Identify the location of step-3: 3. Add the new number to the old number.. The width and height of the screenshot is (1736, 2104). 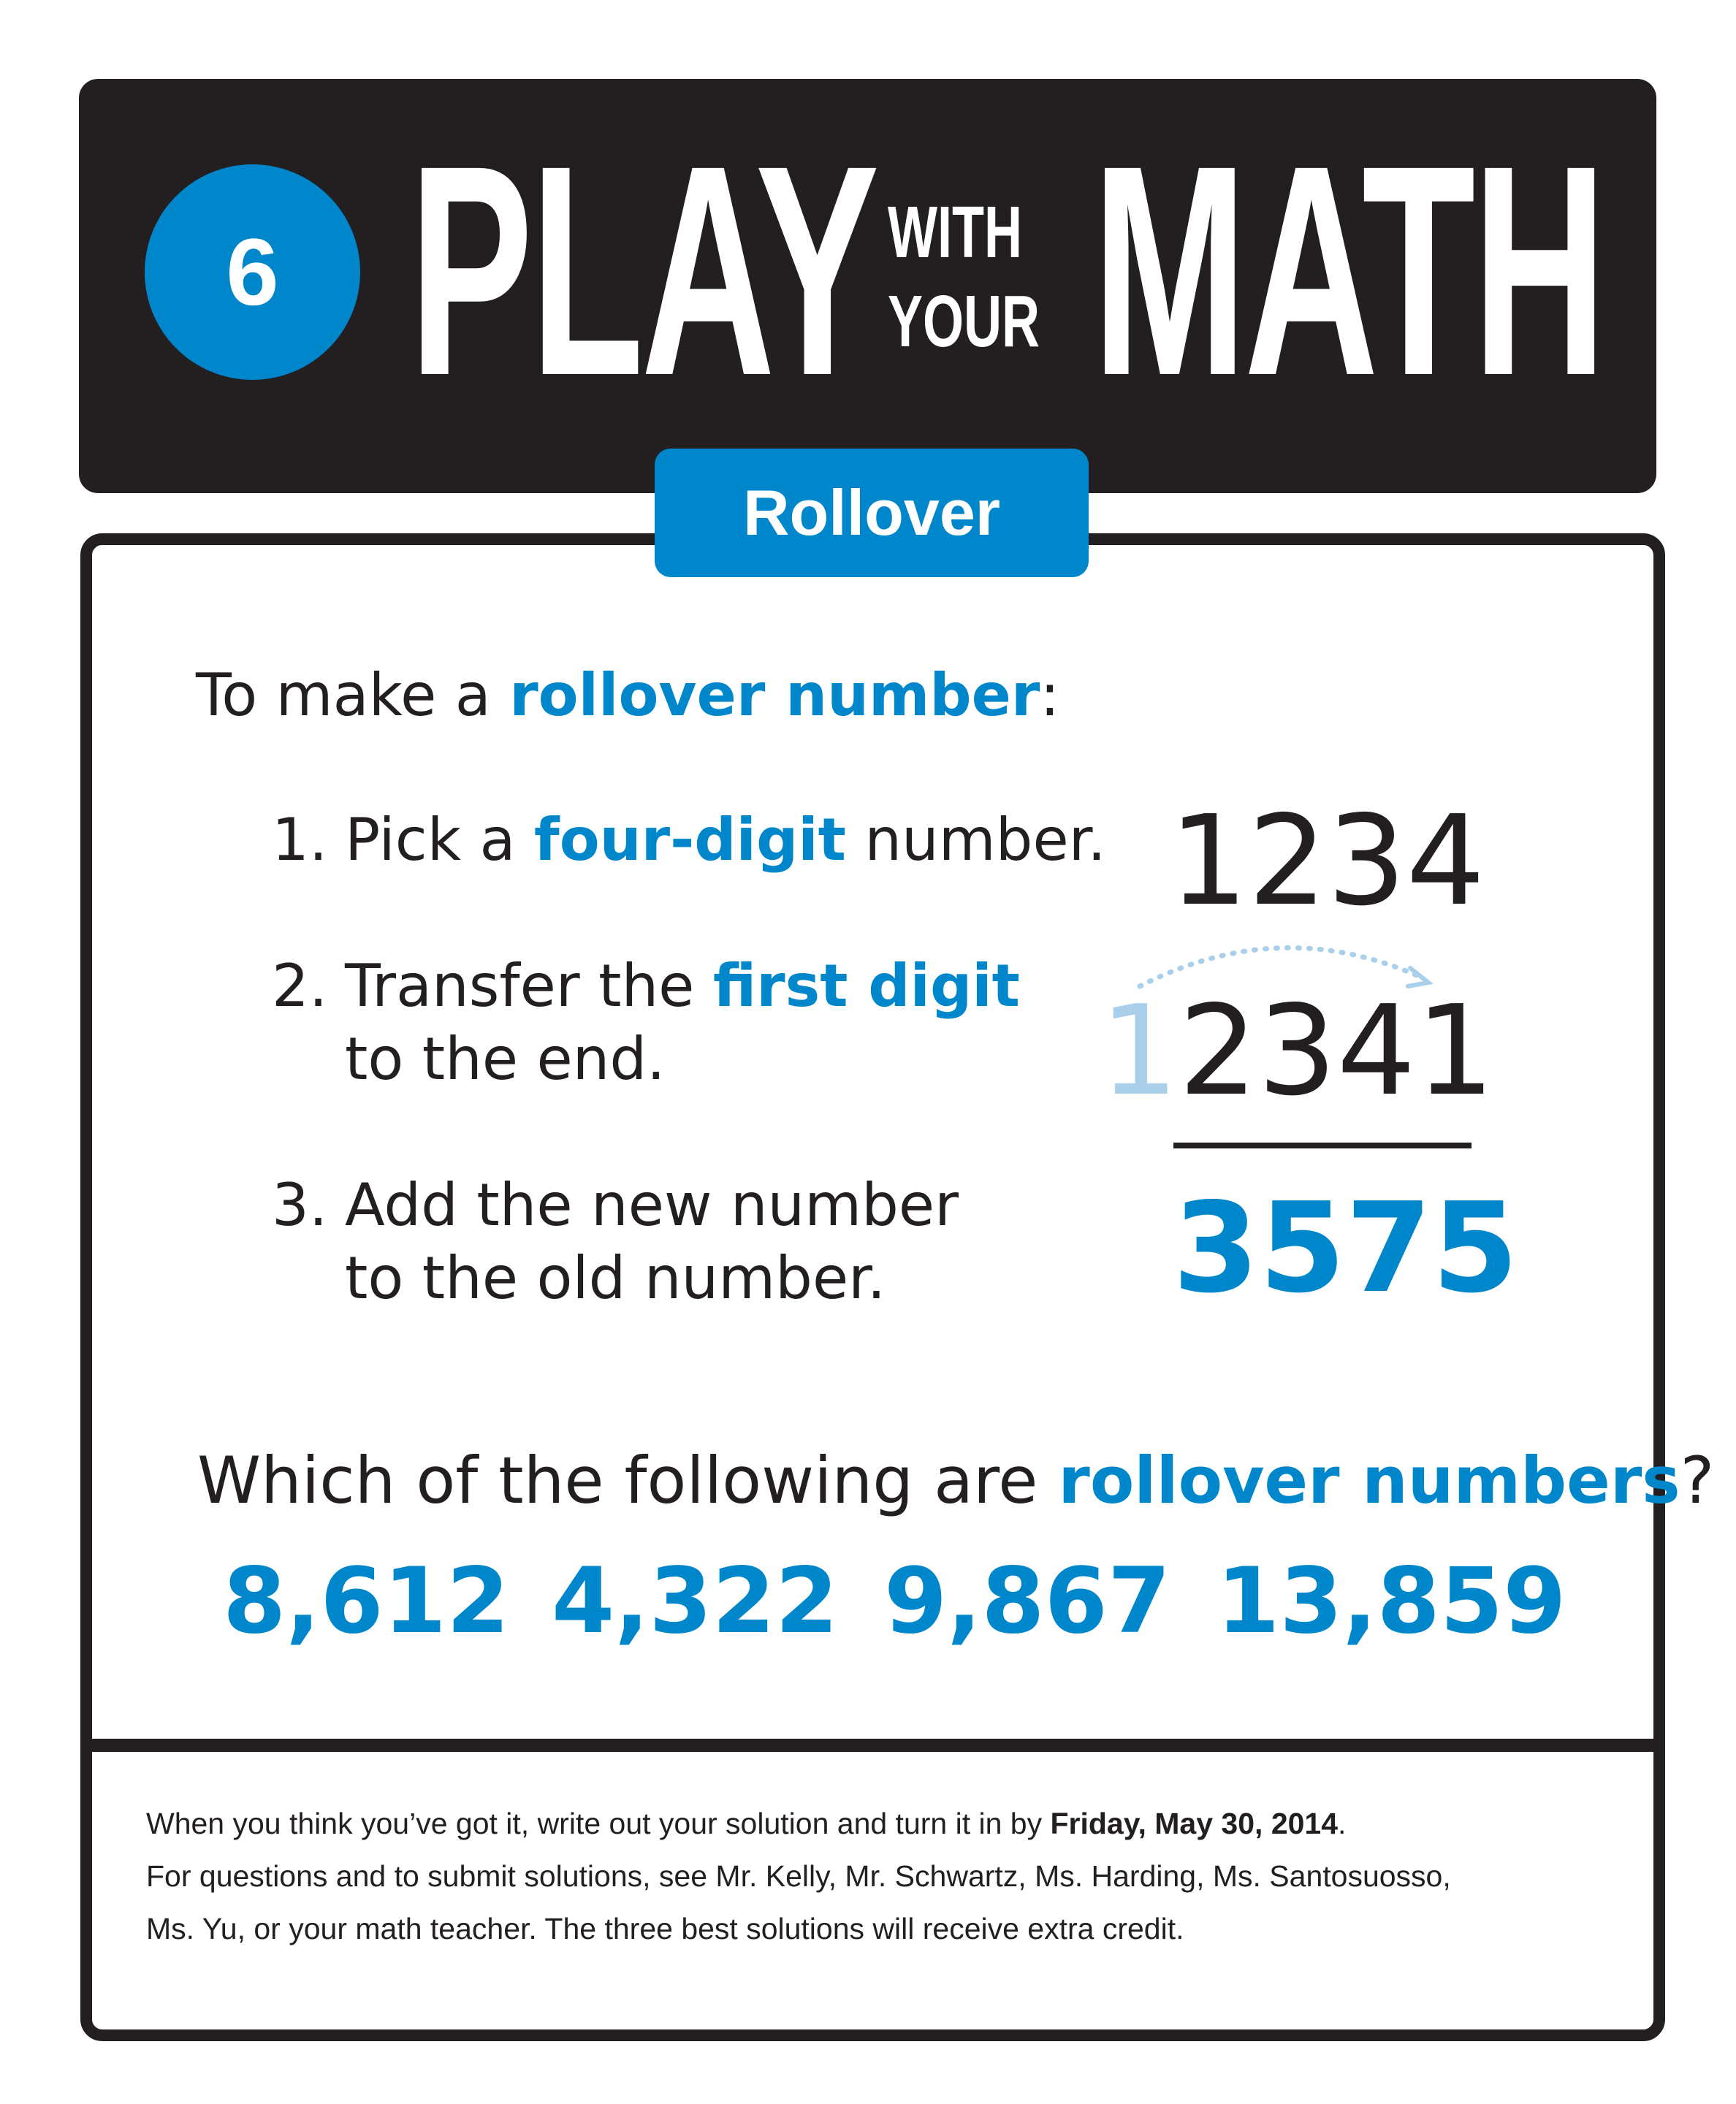
(615, 1242).